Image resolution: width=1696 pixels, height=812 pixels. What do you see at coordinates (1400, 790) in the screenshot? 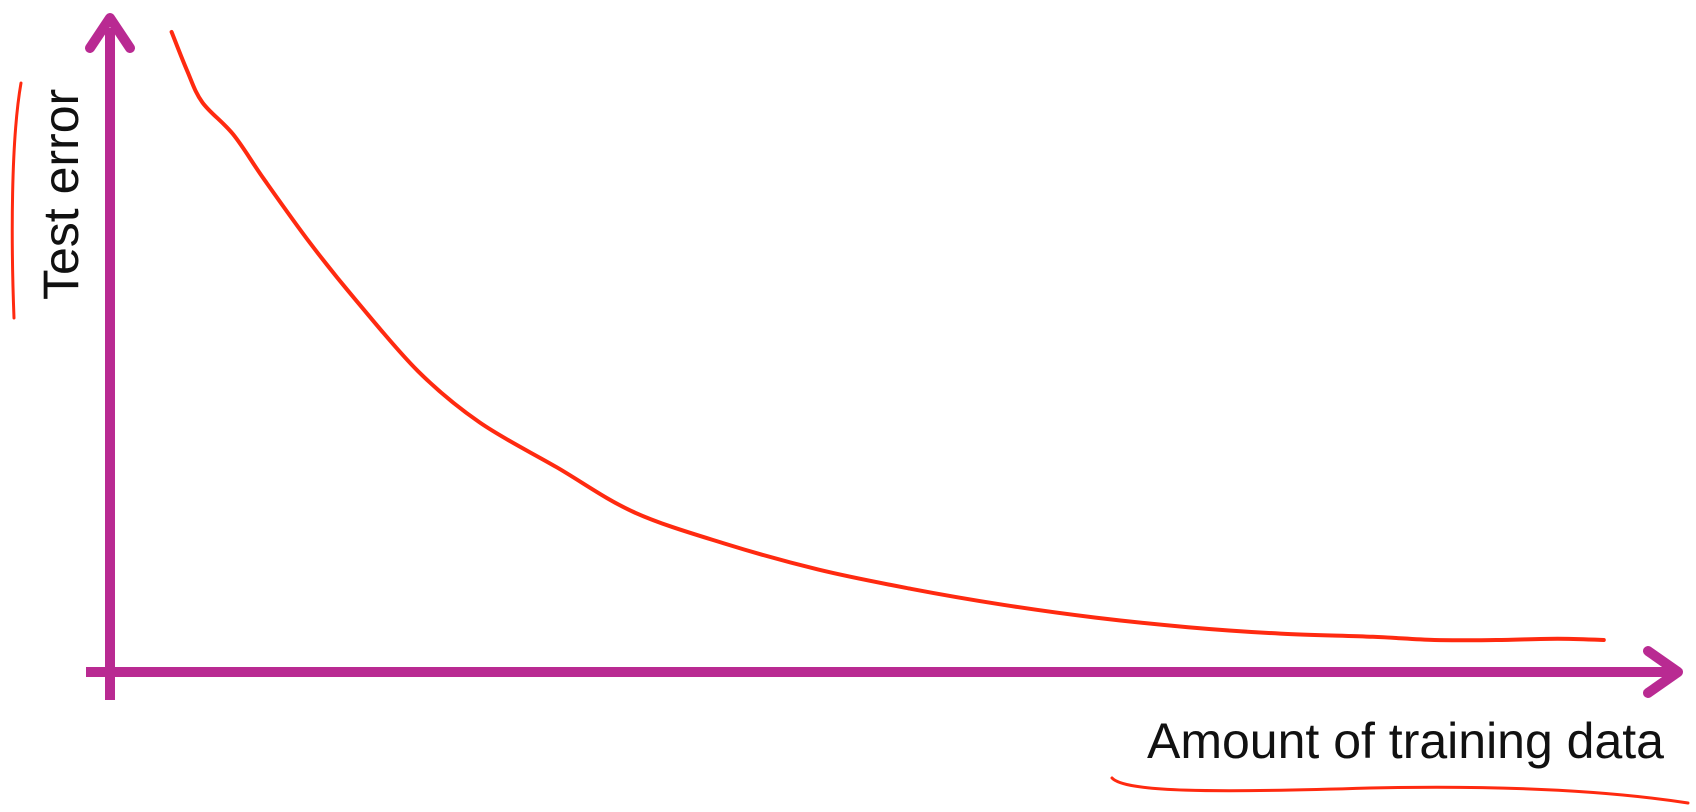
I see `x-label-underline` at bounding box center [1400, 790].